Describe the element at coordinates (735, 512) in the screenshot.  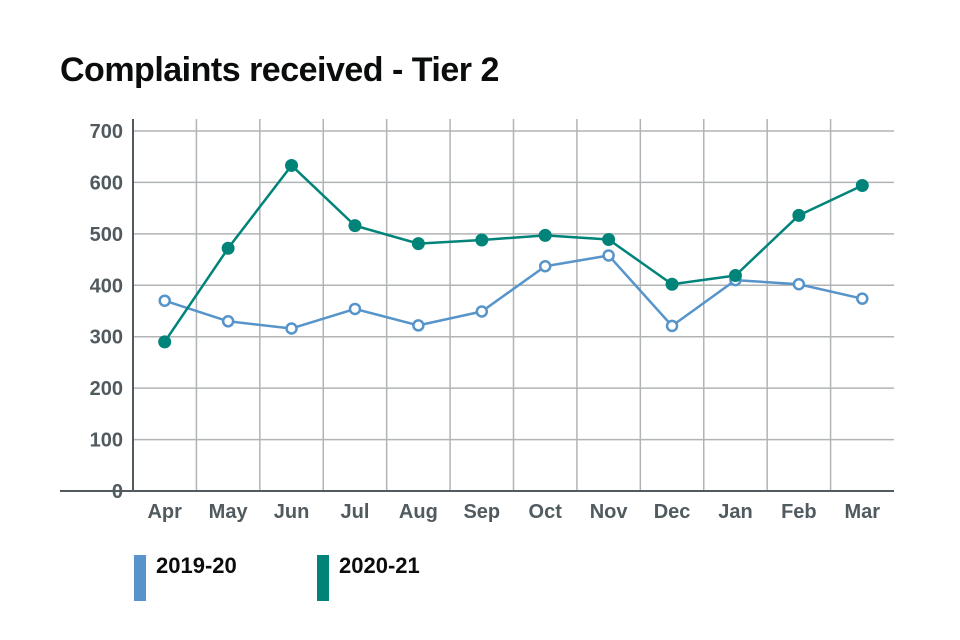
I see `x-tick-label: Jan` at that location.